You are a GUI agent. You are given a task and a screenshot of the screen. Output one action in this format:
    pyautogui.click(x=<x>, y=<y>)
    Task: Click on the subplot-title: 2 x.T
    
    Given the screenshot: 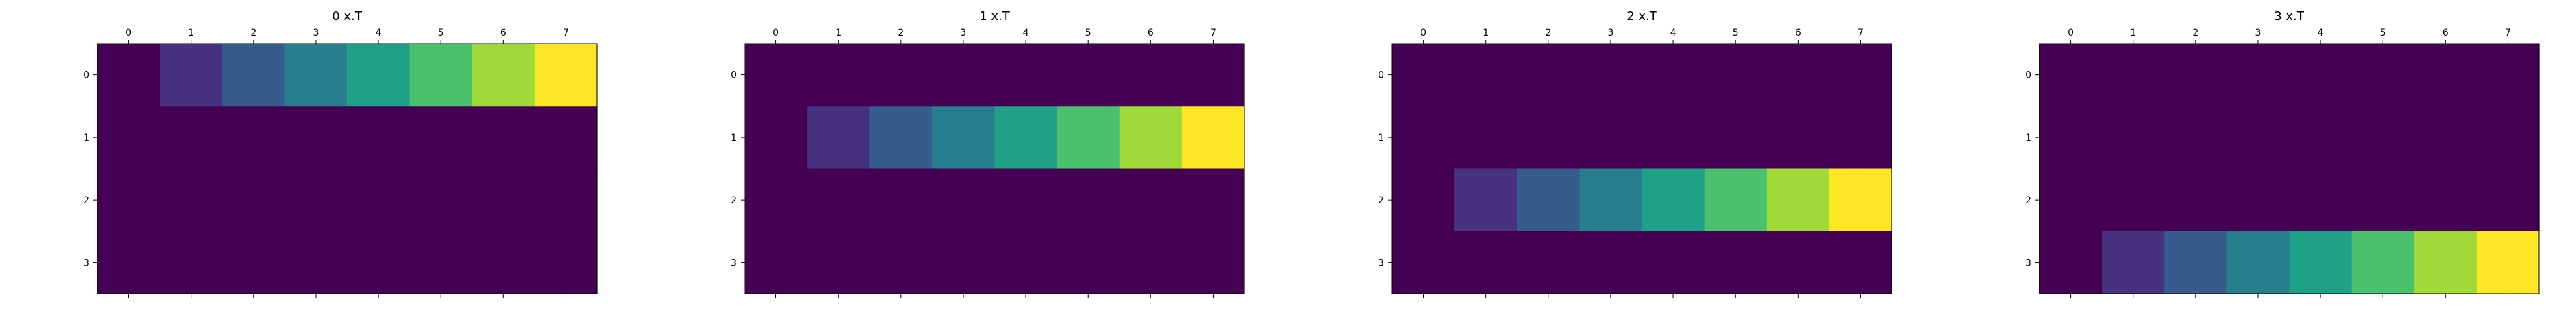 What is the action you would take?
    pyautogui.click(x=1642, y=16)
    